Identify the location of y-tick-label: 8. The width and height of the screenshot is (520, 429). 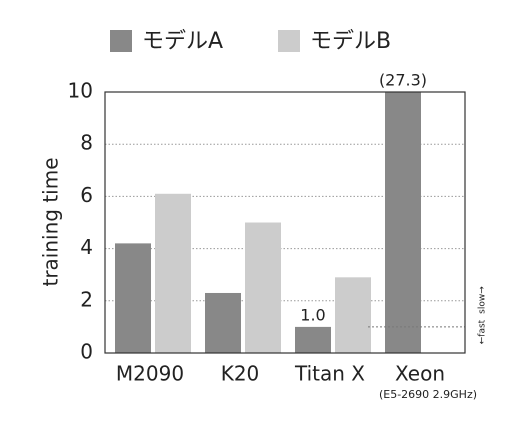
(86, 143).